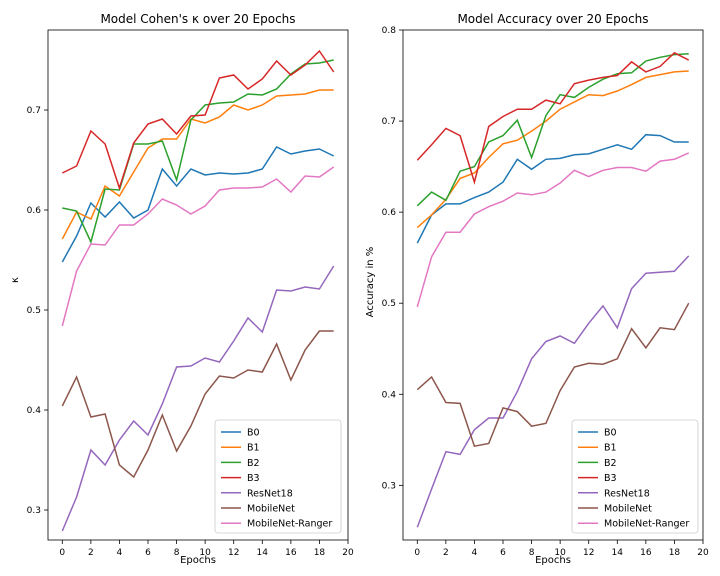  Describe the element at coordinates (197, 19) in the screenshot. I see `chart-title: Model Cohen's κ over 20 Epochs` at that location.